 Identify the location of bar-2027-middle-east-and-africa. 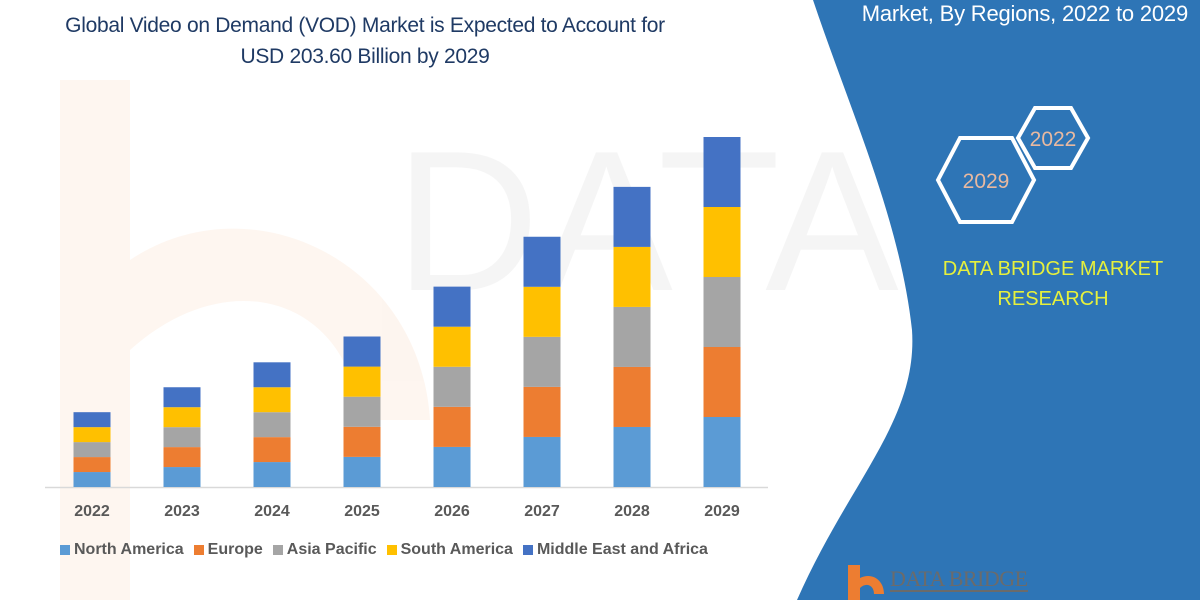
(542, 261).